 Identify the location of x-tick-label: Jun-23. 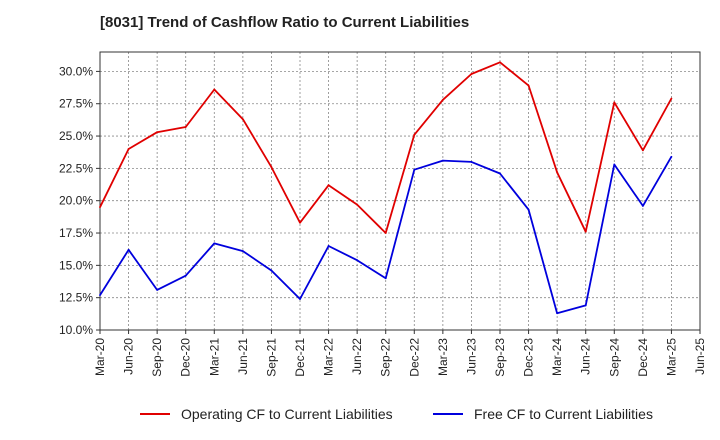
(471, 356).